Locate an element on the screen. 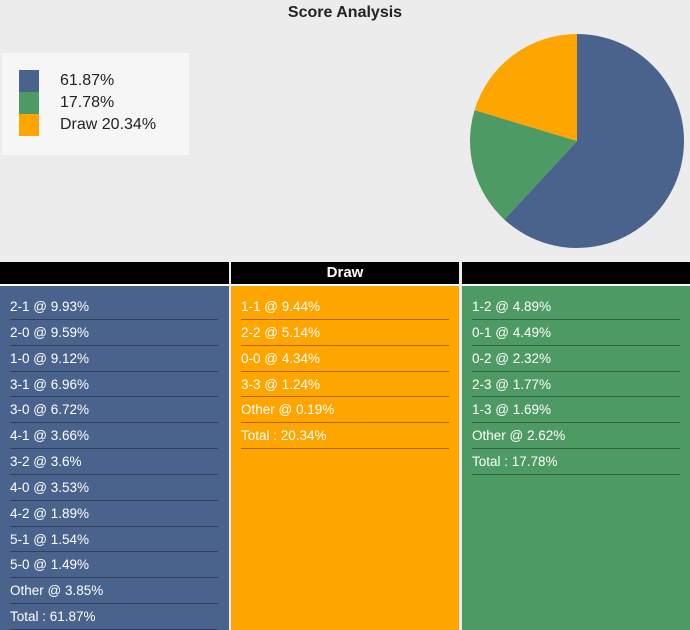 This screenshot has height=630, width=690. legend-label-draw: Draw 20.34% is located at coordinates (108, 124).